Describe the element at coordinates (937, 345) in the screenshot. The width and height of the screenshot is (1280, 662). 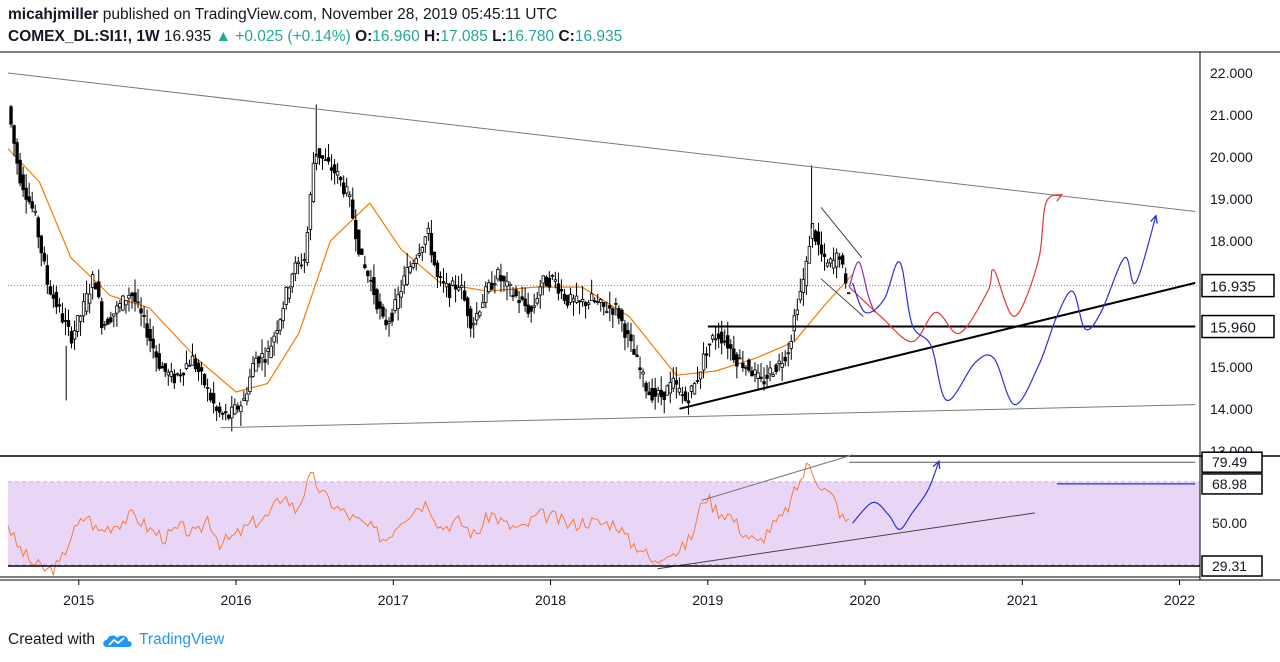
I see `rising-support-trendline` at that location.